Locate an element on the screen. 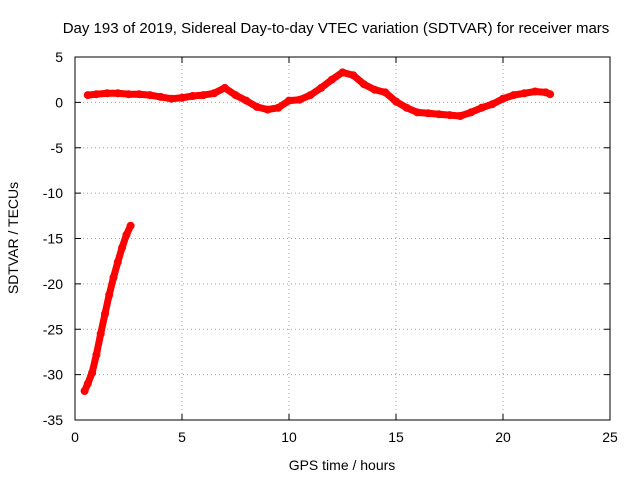 This screenshot has height=480, width=640. y-tick-label: -20 is located at coordinates (53, 284).